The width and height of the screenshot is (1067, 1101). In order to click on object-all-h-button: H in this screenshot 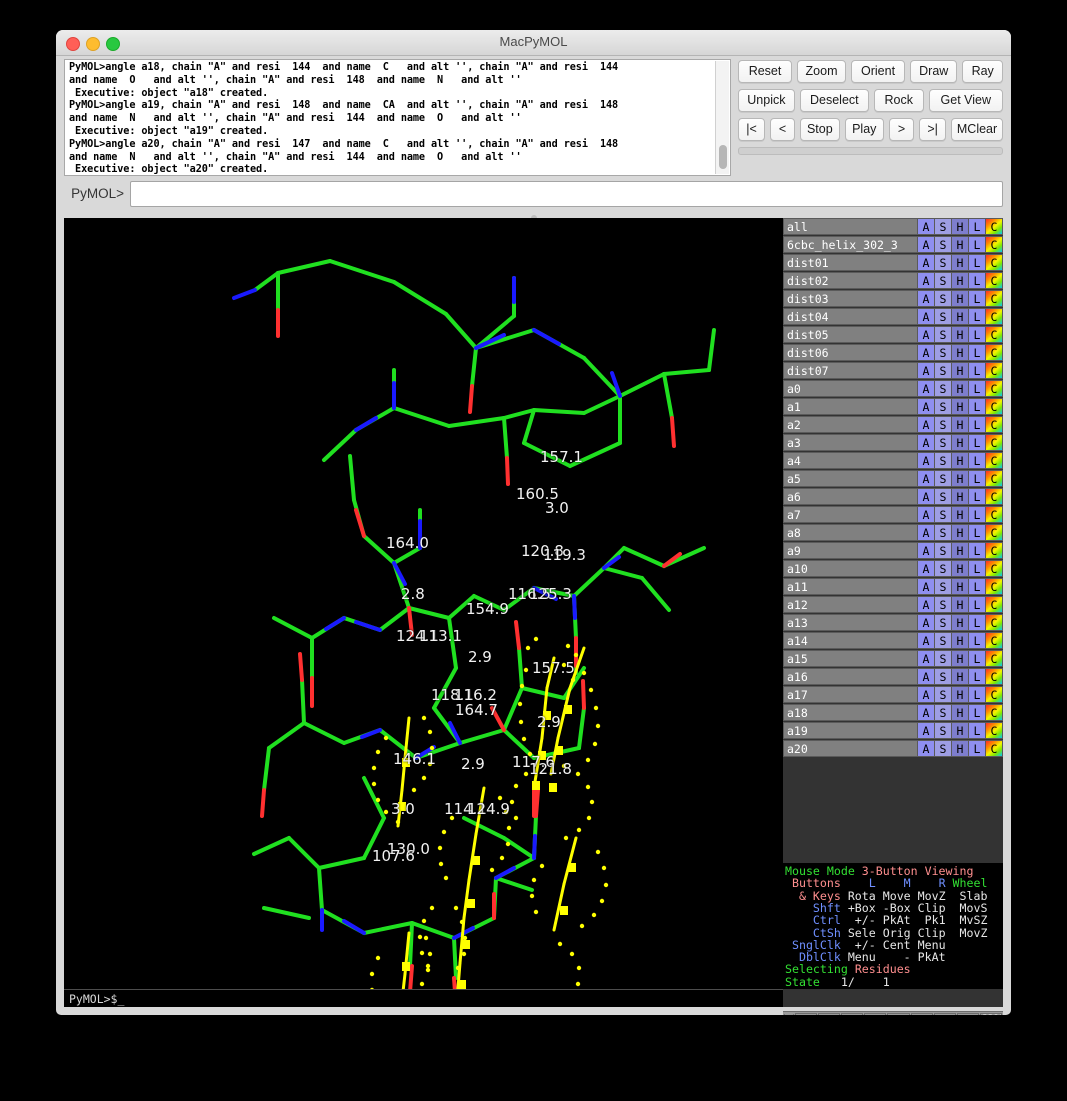, I will do `click(960, 226)`.